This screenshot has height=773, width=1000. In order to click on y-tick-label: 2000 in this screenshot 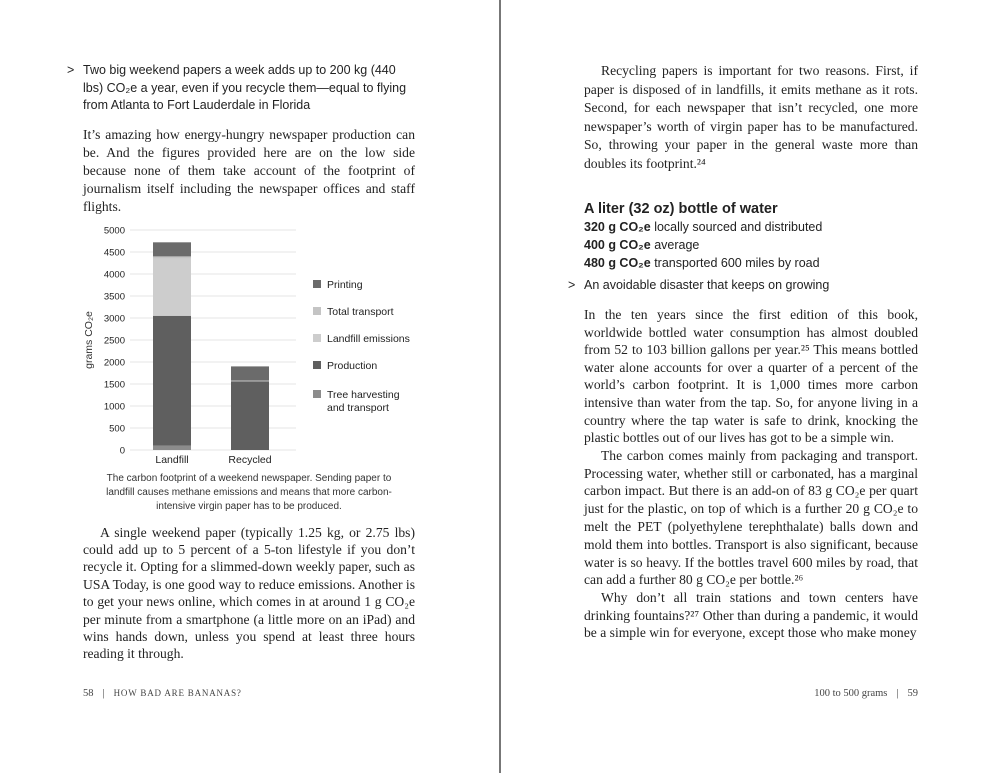, I will do `click(114, 362)`.